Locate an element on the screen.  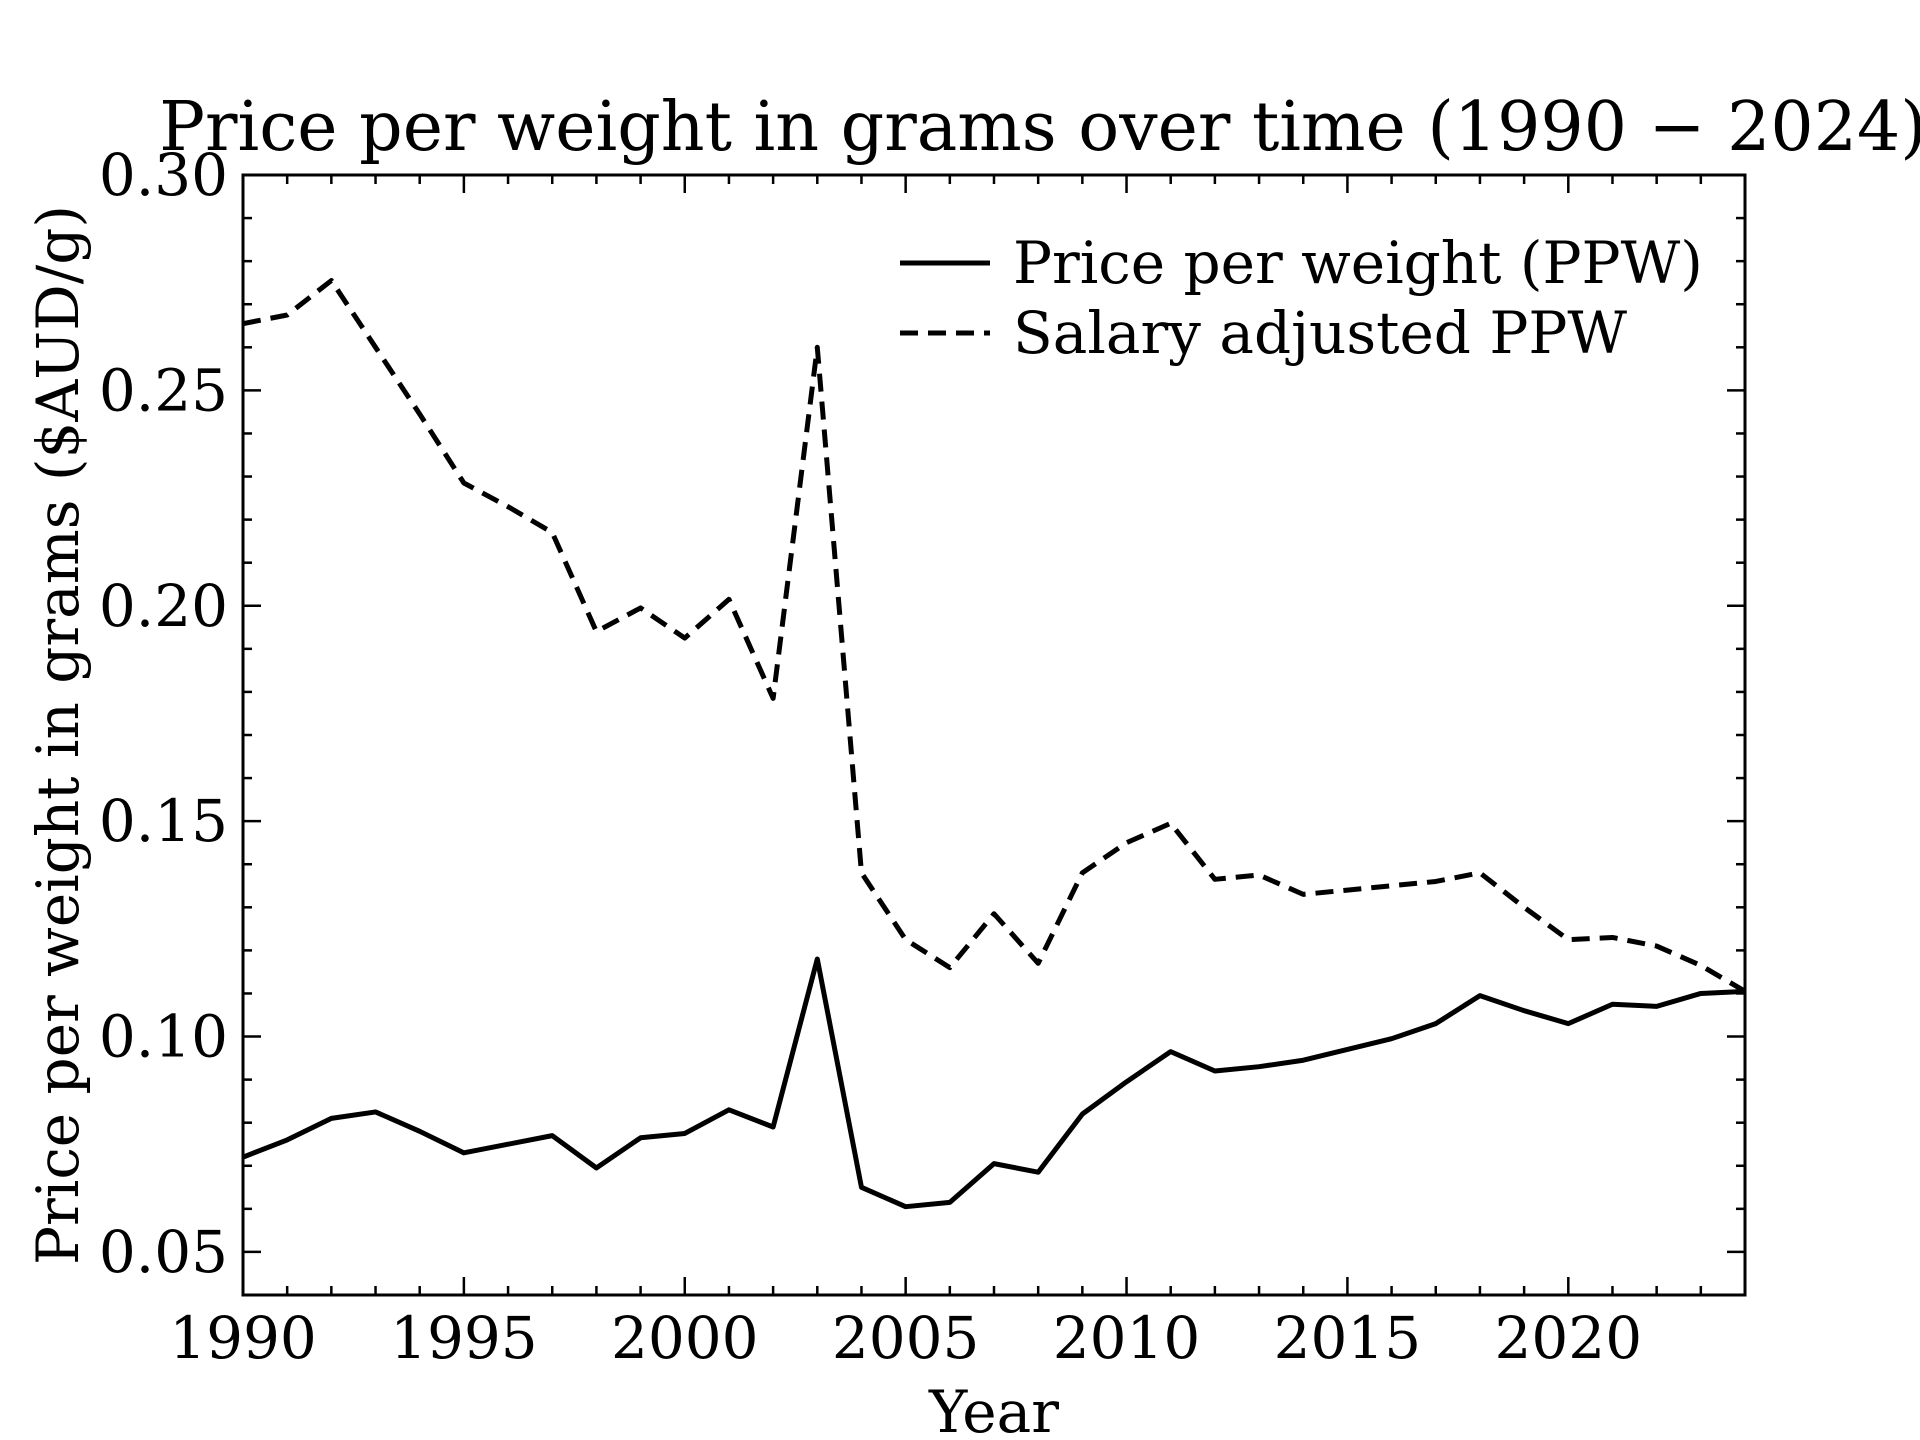
x-tick-label: 1990 is located at coordinates (243, 1338).